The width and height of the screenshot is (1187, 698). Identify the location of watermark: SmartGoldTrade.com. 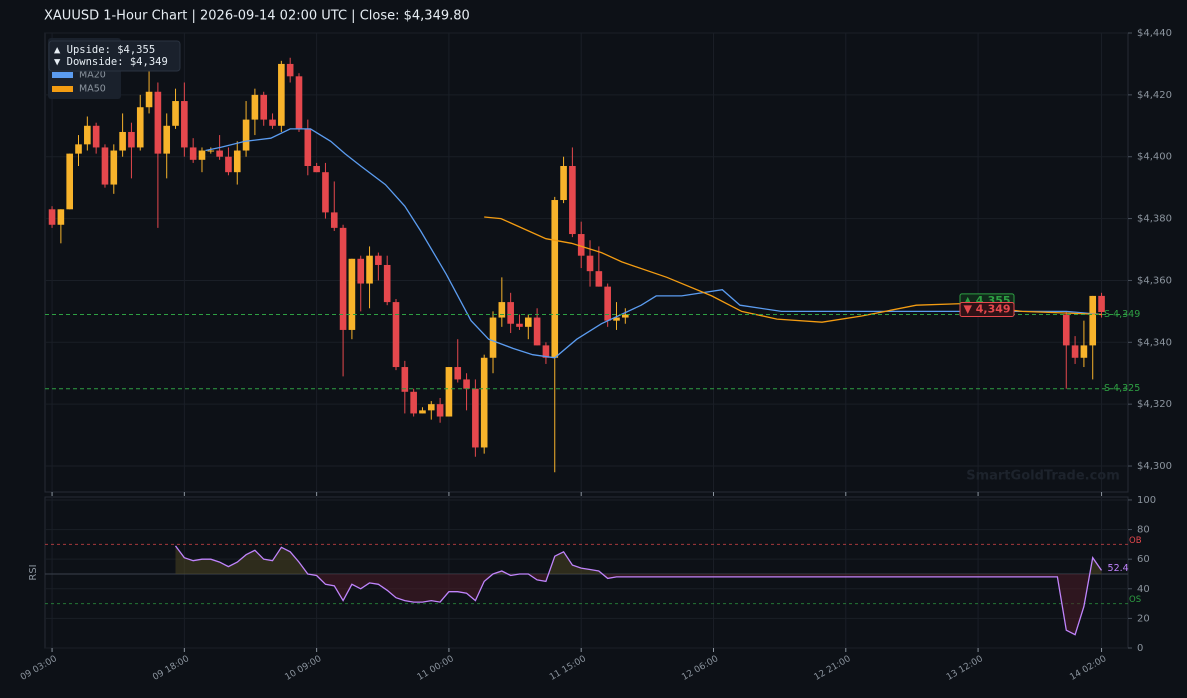
(1043, 476).